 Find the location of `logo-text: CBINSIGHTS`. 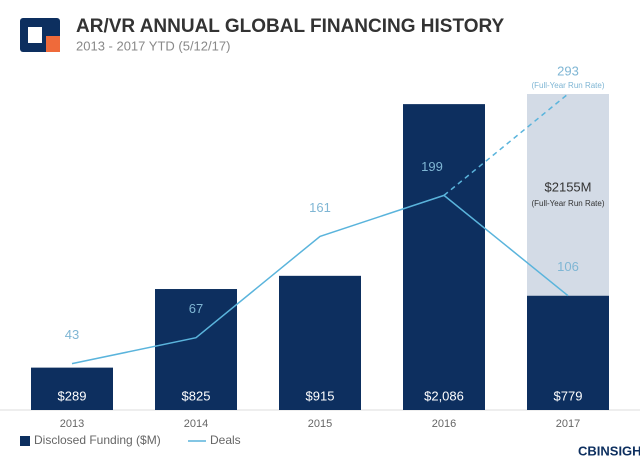

logo-text: CBINSIGHTS is located at coordinates (609, 450).